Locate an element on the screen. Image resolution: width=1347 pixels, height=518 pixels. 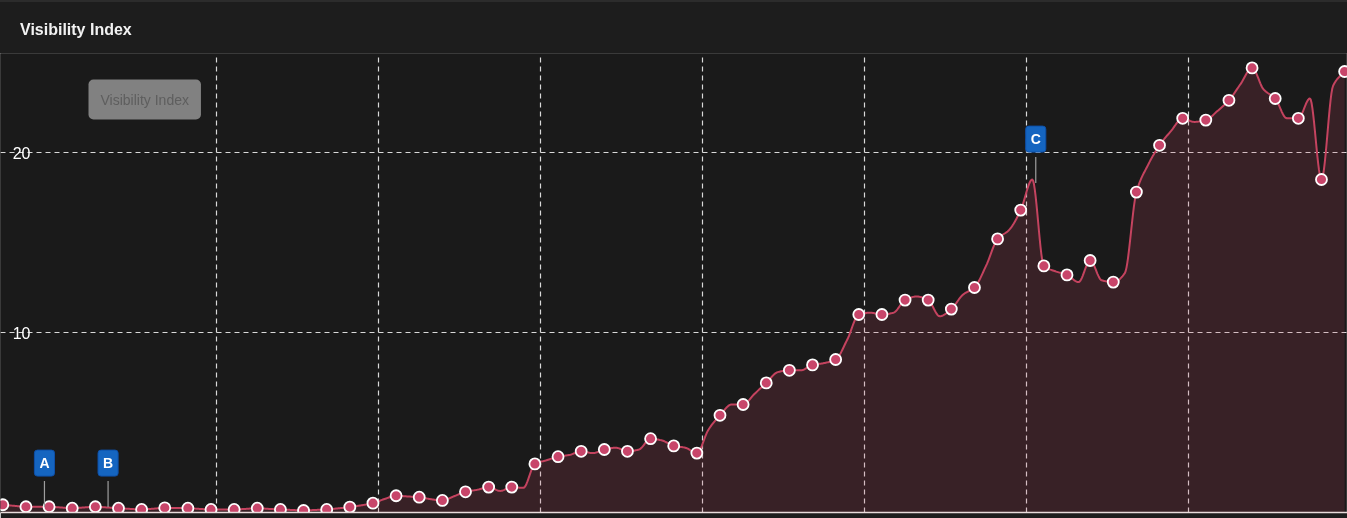
chart-title: Visibility Index is located at coordinates (76, 30).